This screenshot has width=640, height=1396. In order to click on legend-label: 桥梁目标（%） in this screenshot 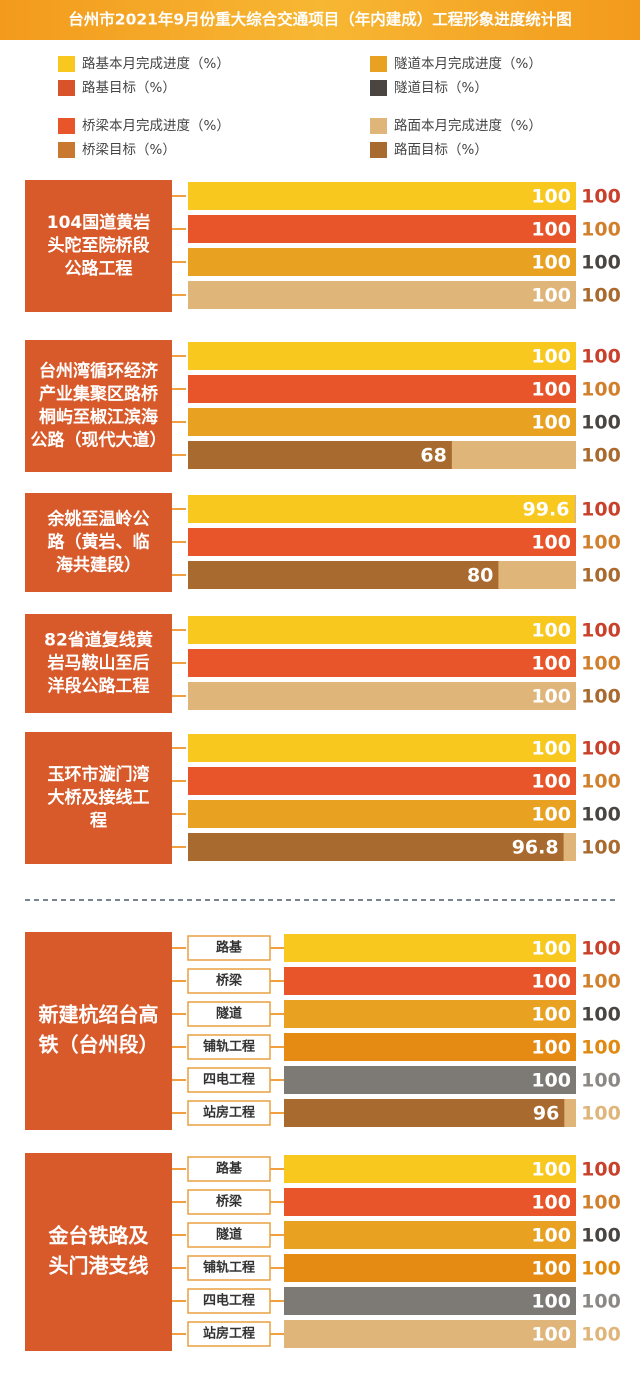, I will do `click(129, 150)`.